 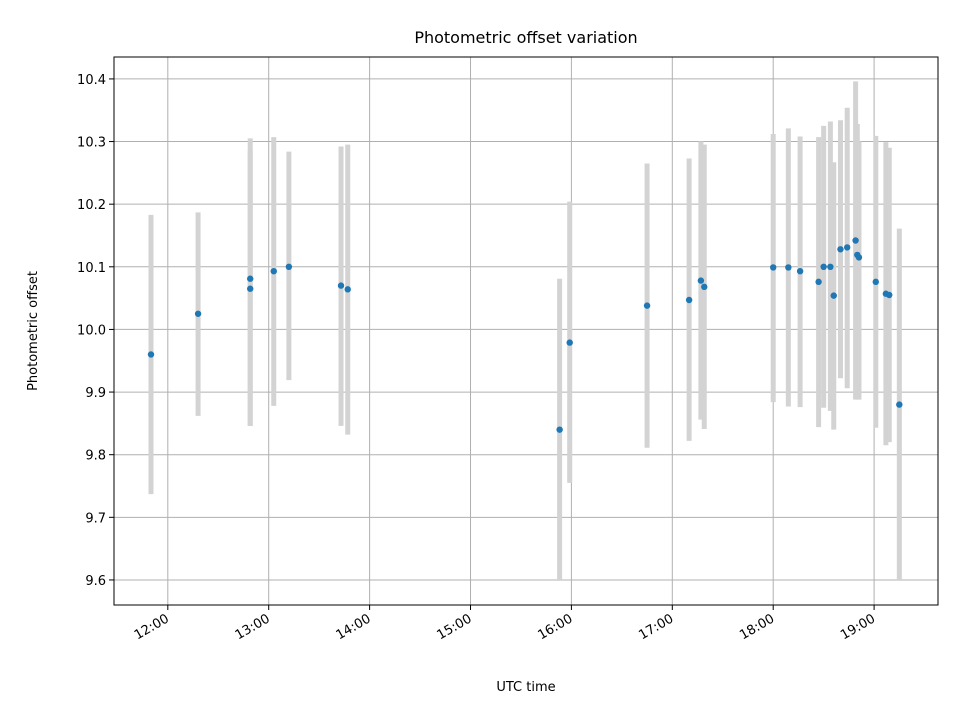 What do you see at coordinates (91, 80) in the screenshot?
I see `y-tick-label: 10.4` at bounding box center [91, 80].